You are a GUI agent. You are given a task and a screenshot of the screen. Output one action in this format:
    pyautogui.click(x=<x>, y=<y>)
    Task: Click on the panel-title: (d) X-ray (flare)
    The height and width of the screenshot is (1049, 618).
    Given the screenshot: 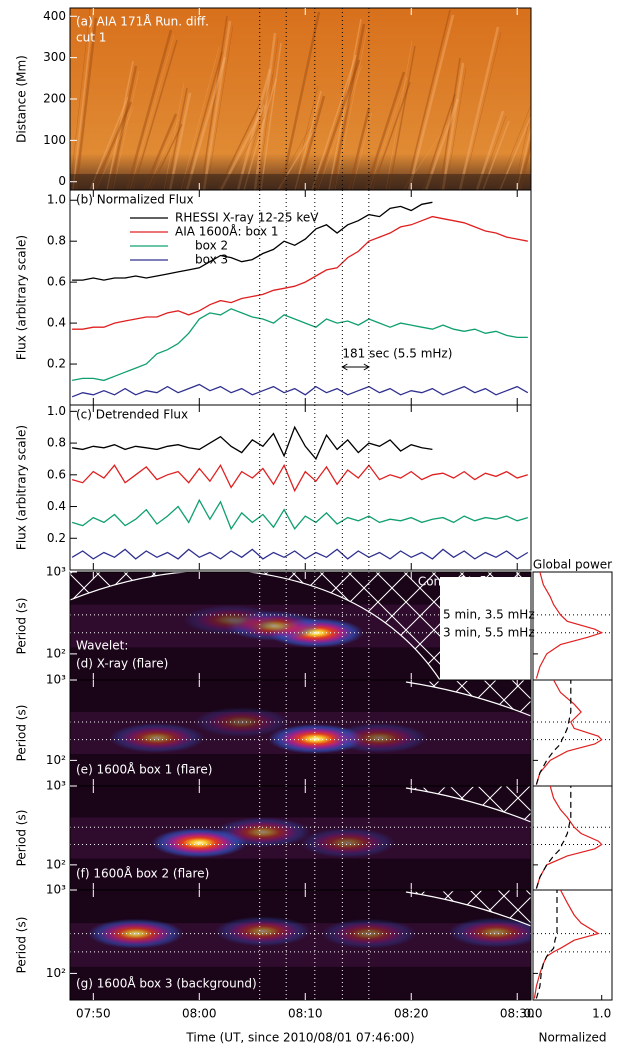 What is the action you would take?
    pyautogui.click(x=122, y=664)
    